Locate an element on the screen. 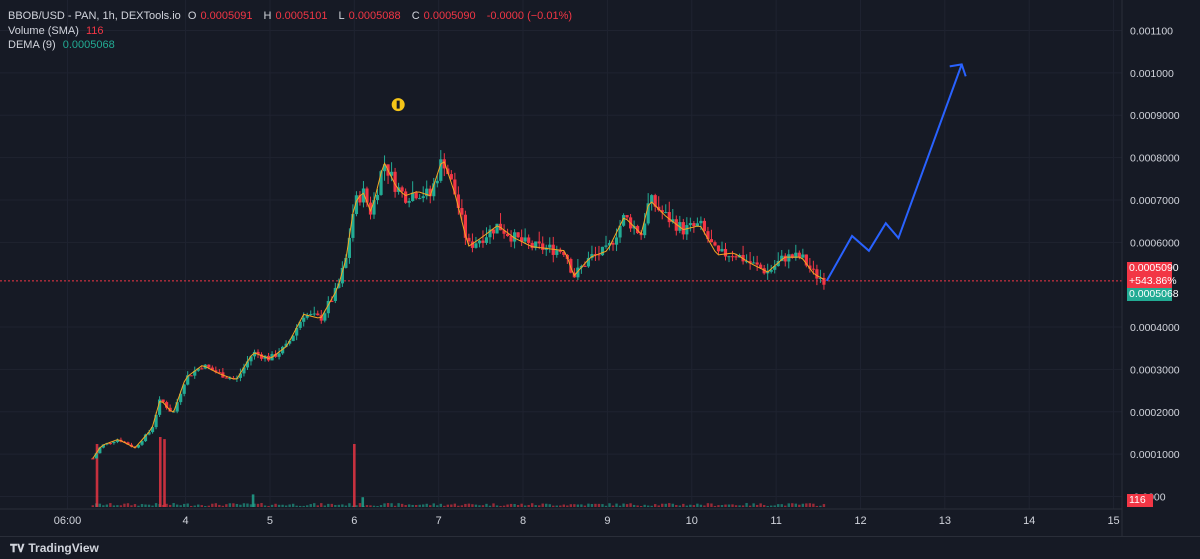 The image size is (1200, 559). footer-bar: 𝐓𝐕 TradingView is located at coordinates (600, 547).